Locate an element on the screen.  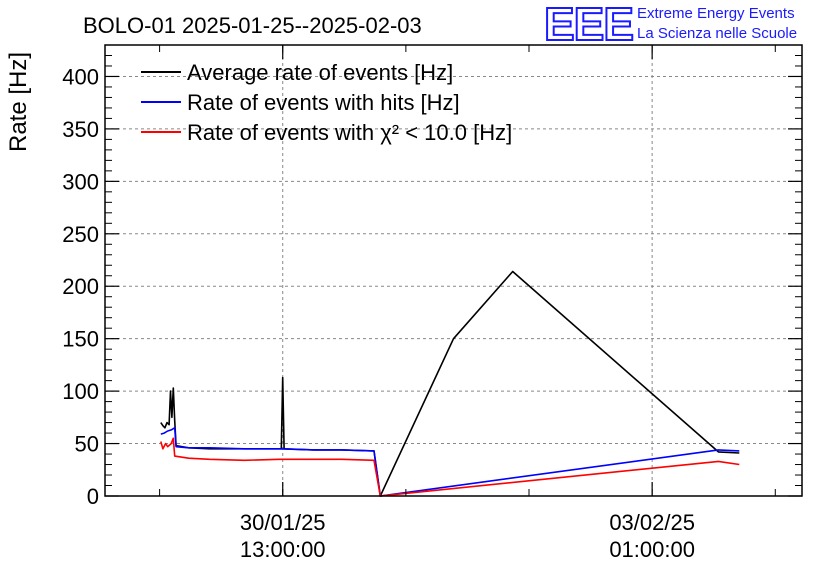
y-tick-label: 250 is located at coordinates (80, 234).